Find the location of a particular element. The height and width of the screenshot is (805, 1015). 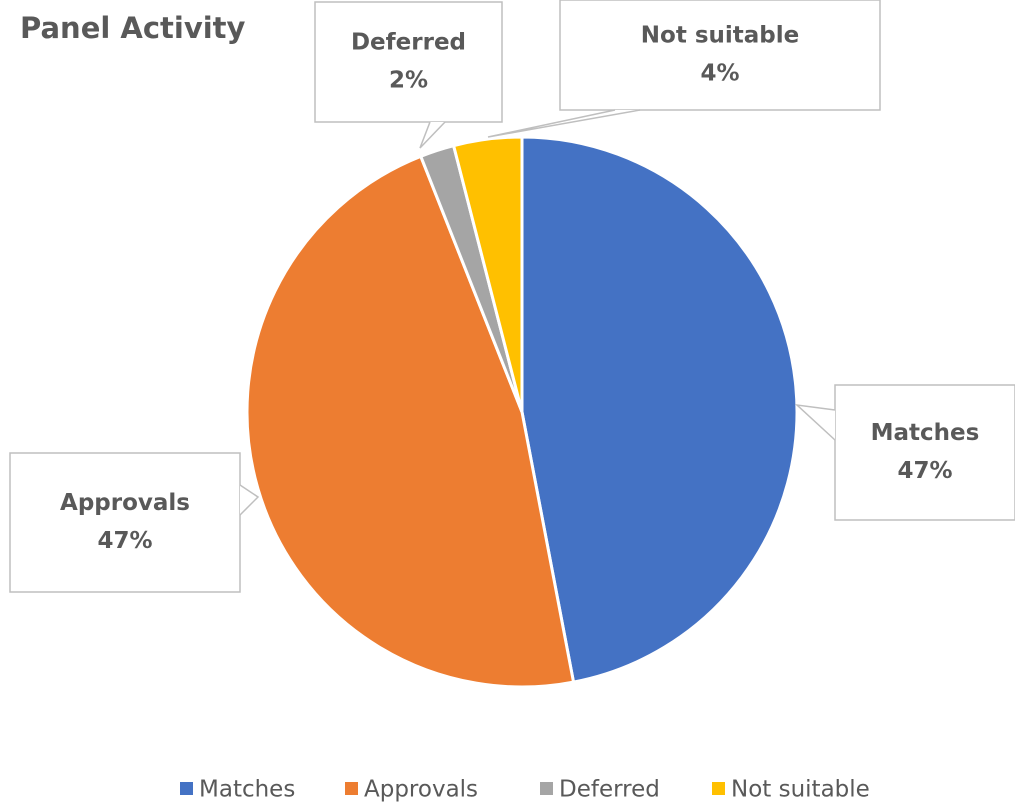

data-label-name: Deferred is located at coordinates (408, 43).